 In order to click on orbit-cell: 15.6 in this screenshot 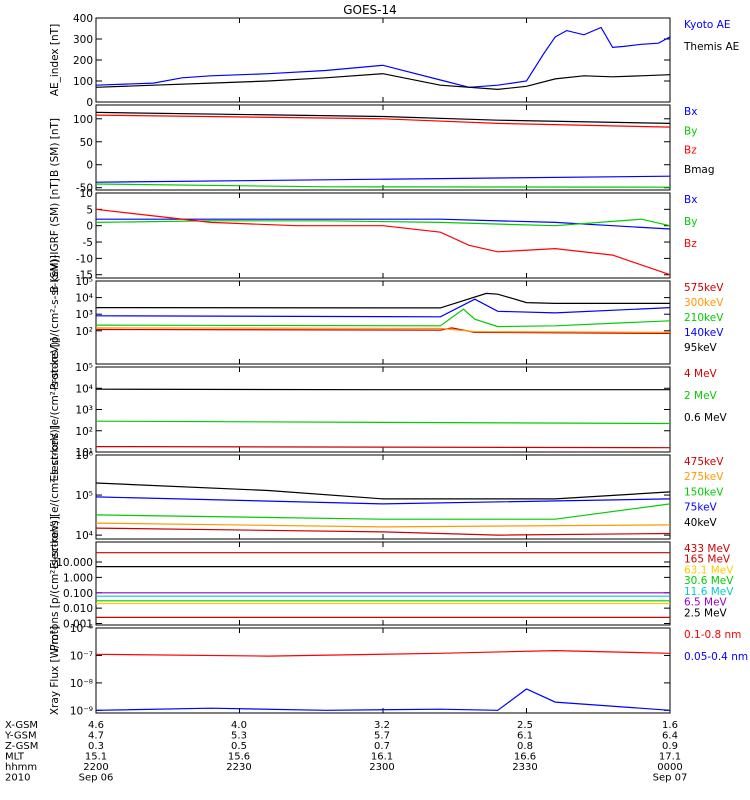, I will do `click(239, 757)`.